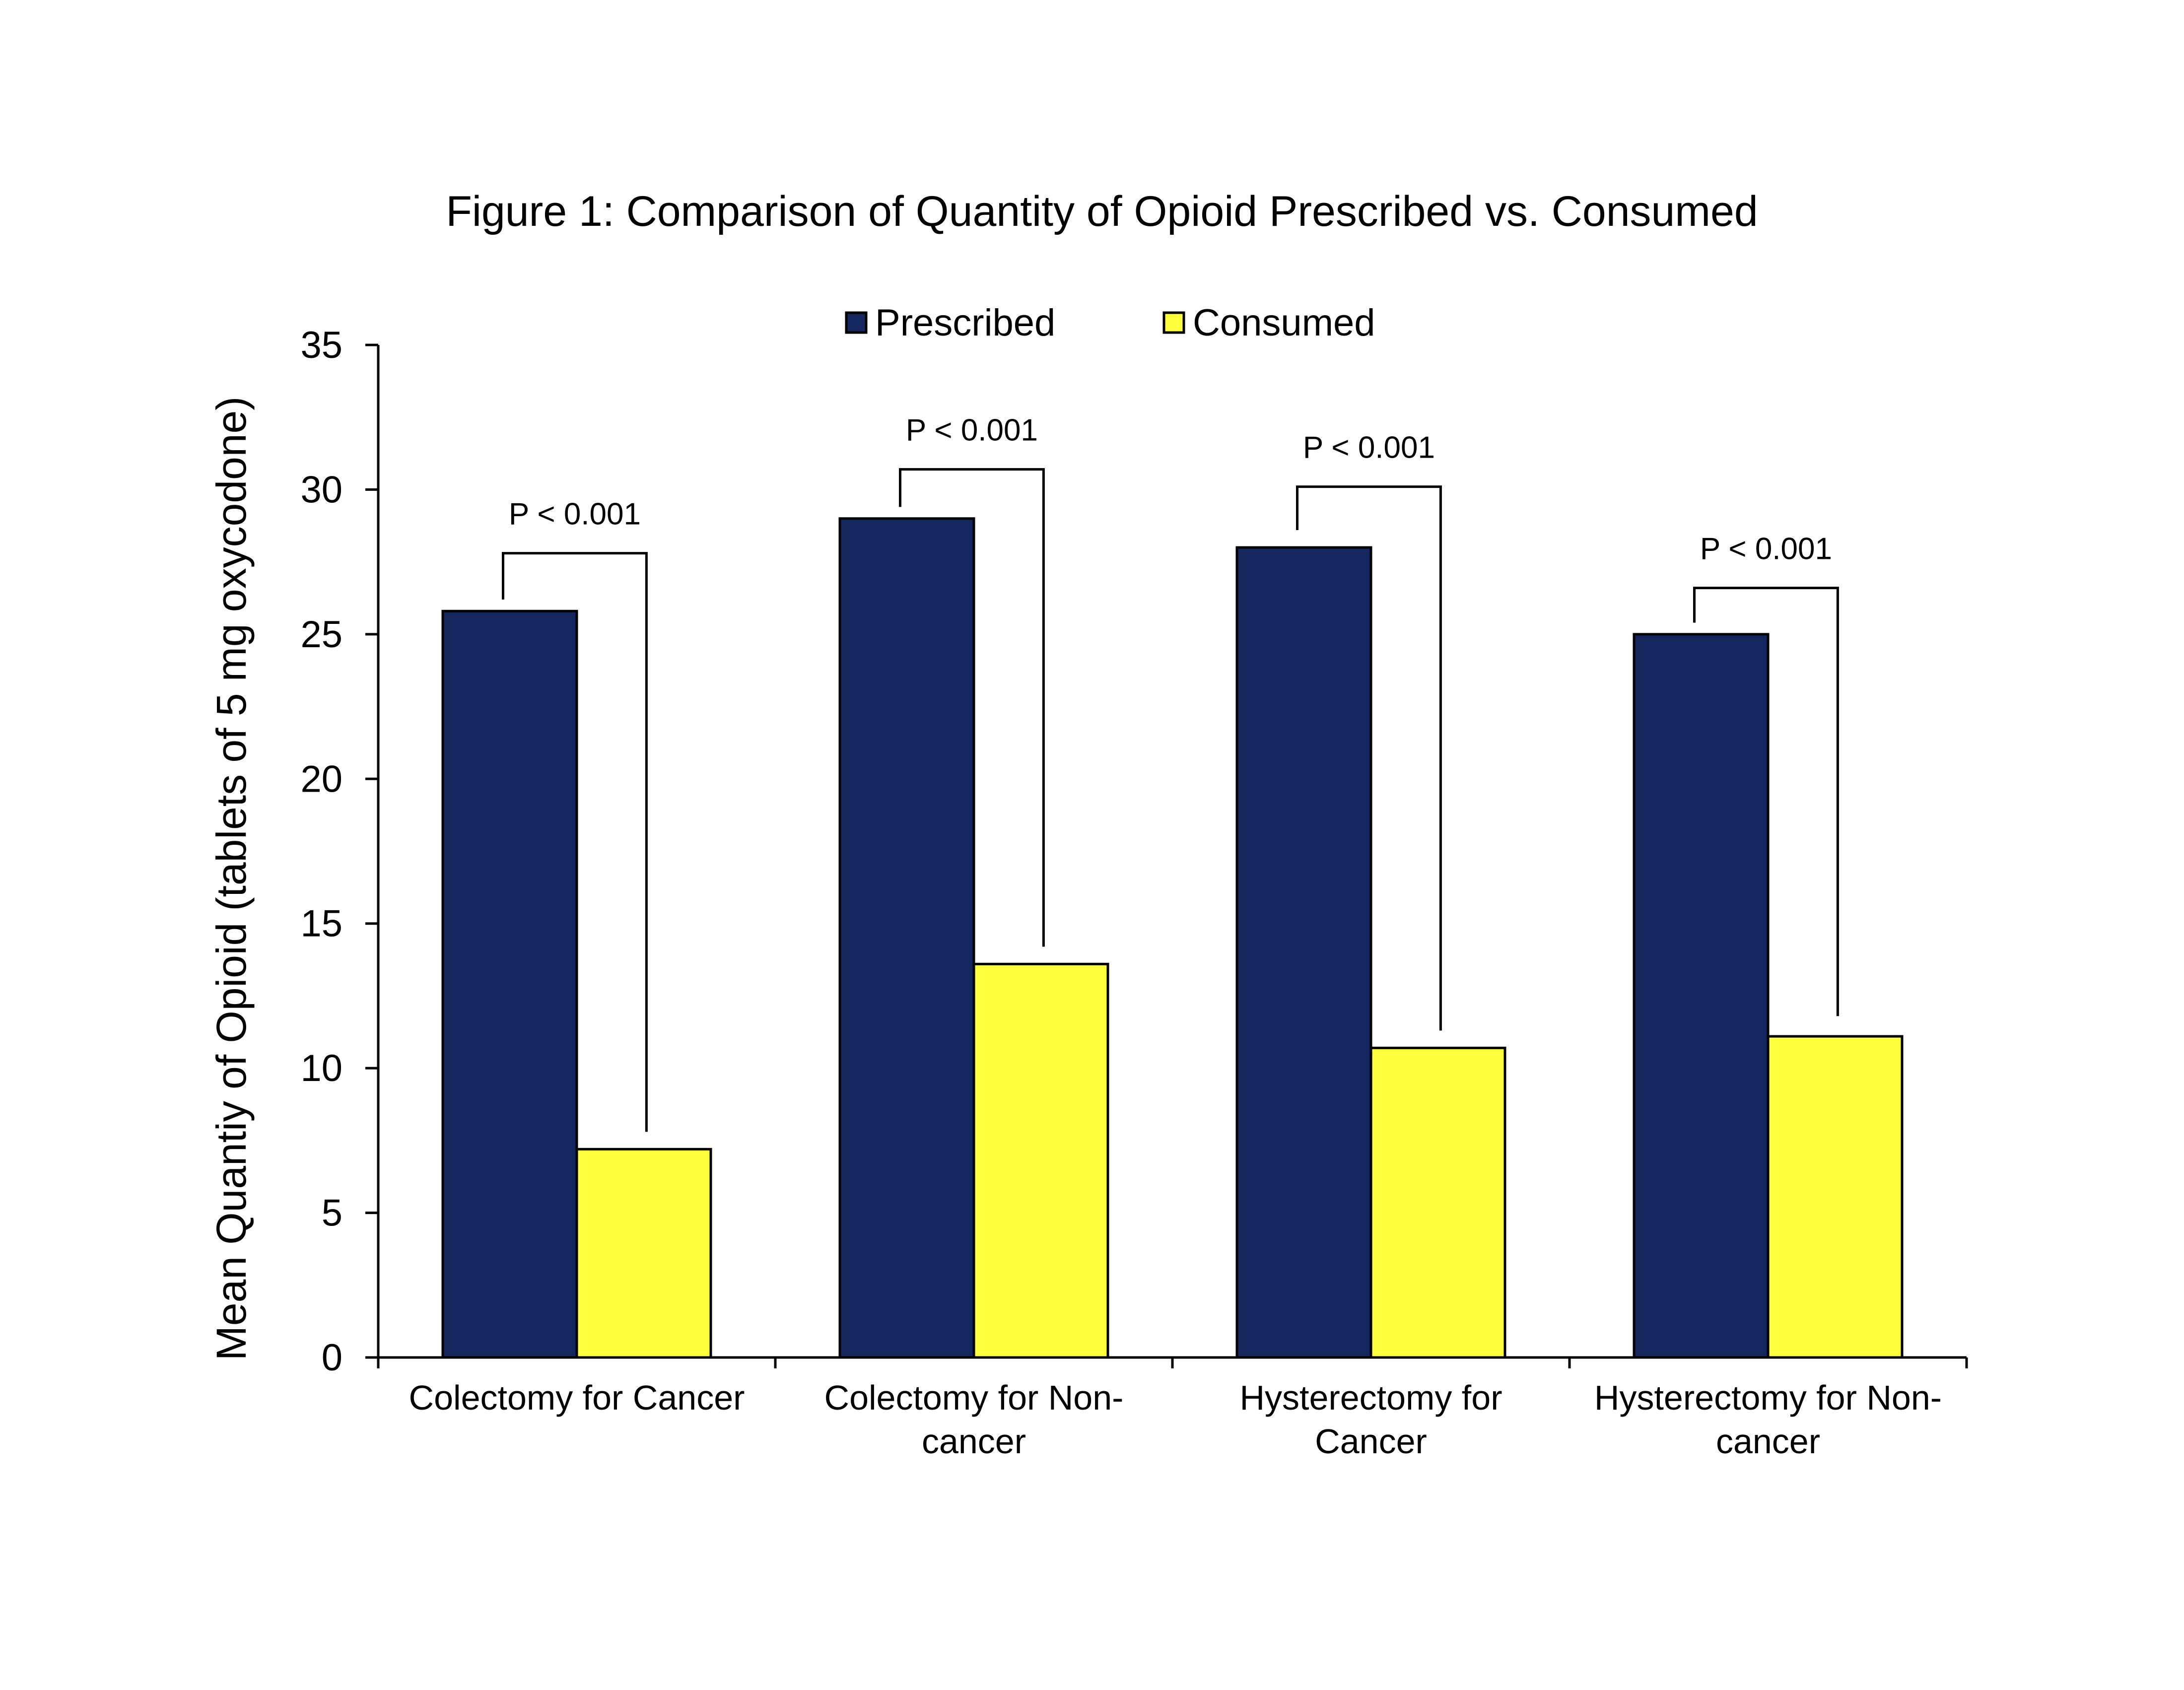  What do you see at coordinates (332, 1213) in the screenshot?
I see `y-tick-label-5: 5` at bounding box center [332, 1213].